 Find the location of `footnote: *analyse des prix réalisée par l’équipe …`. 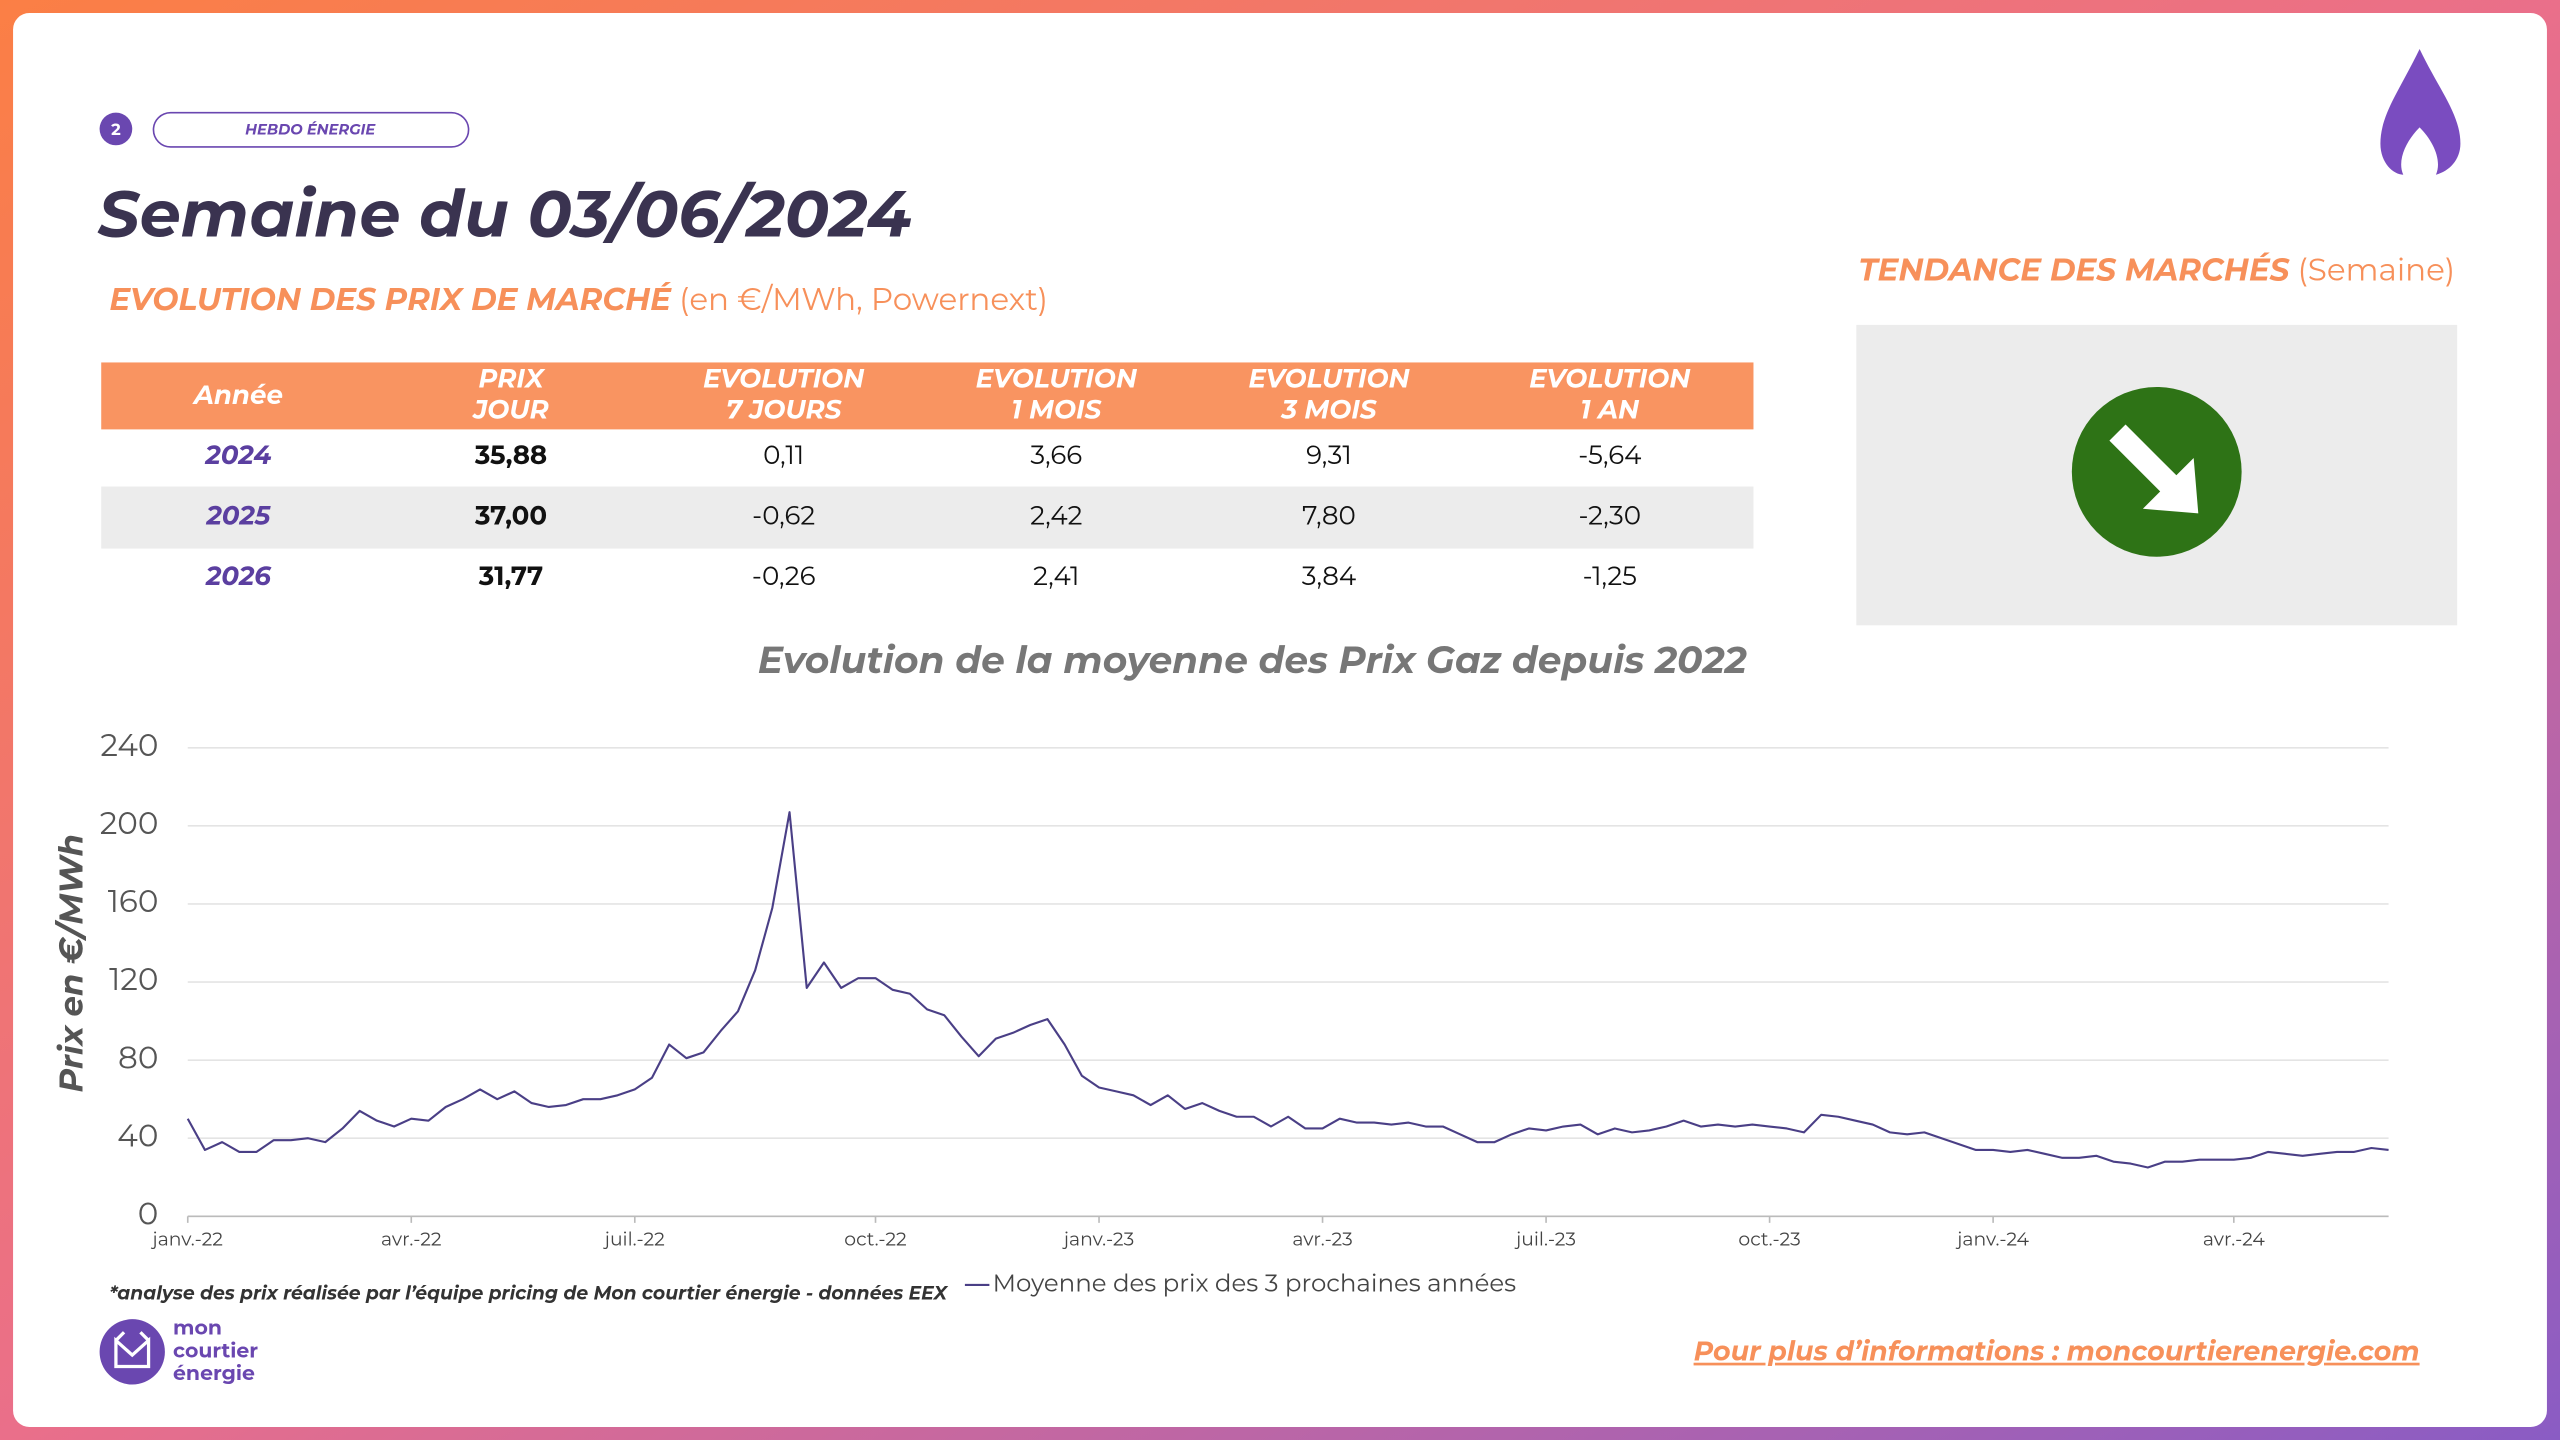

footnote: *analyse des prix réalisée par l’équipe … is located at coordinates (528, 1293).